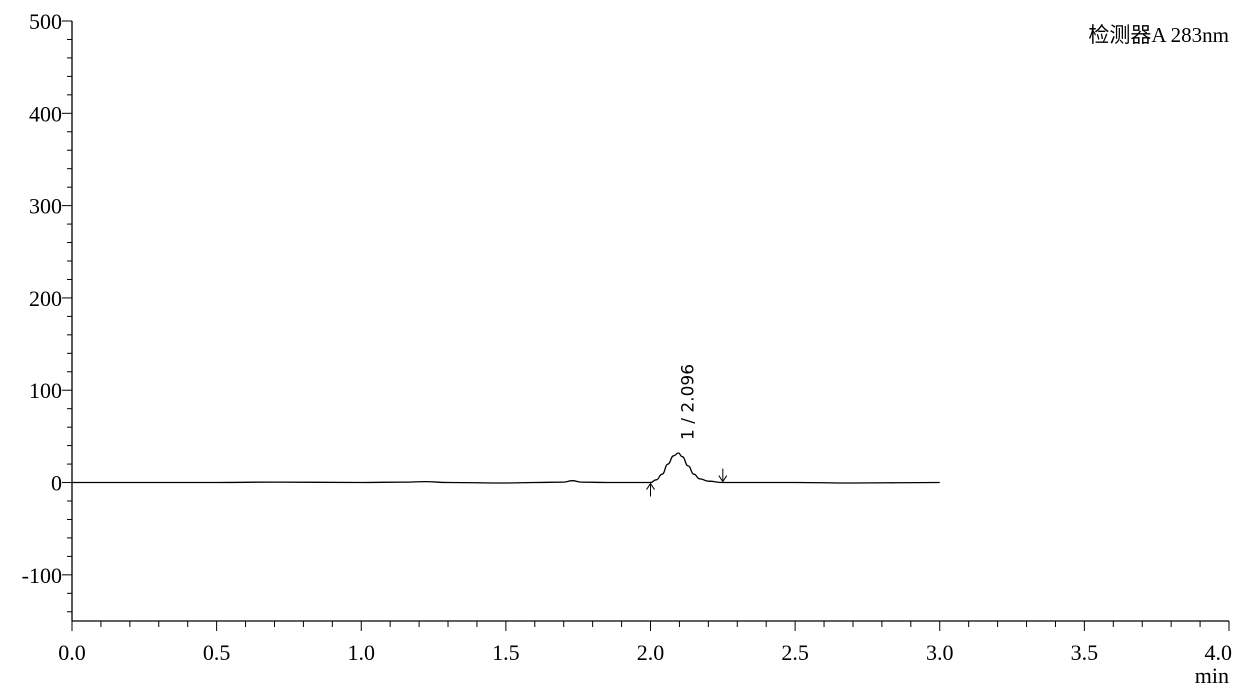 The height and width of the screenshot is (693, 1241). I want to click on peak-end-arrowhead, so click(723, 479).